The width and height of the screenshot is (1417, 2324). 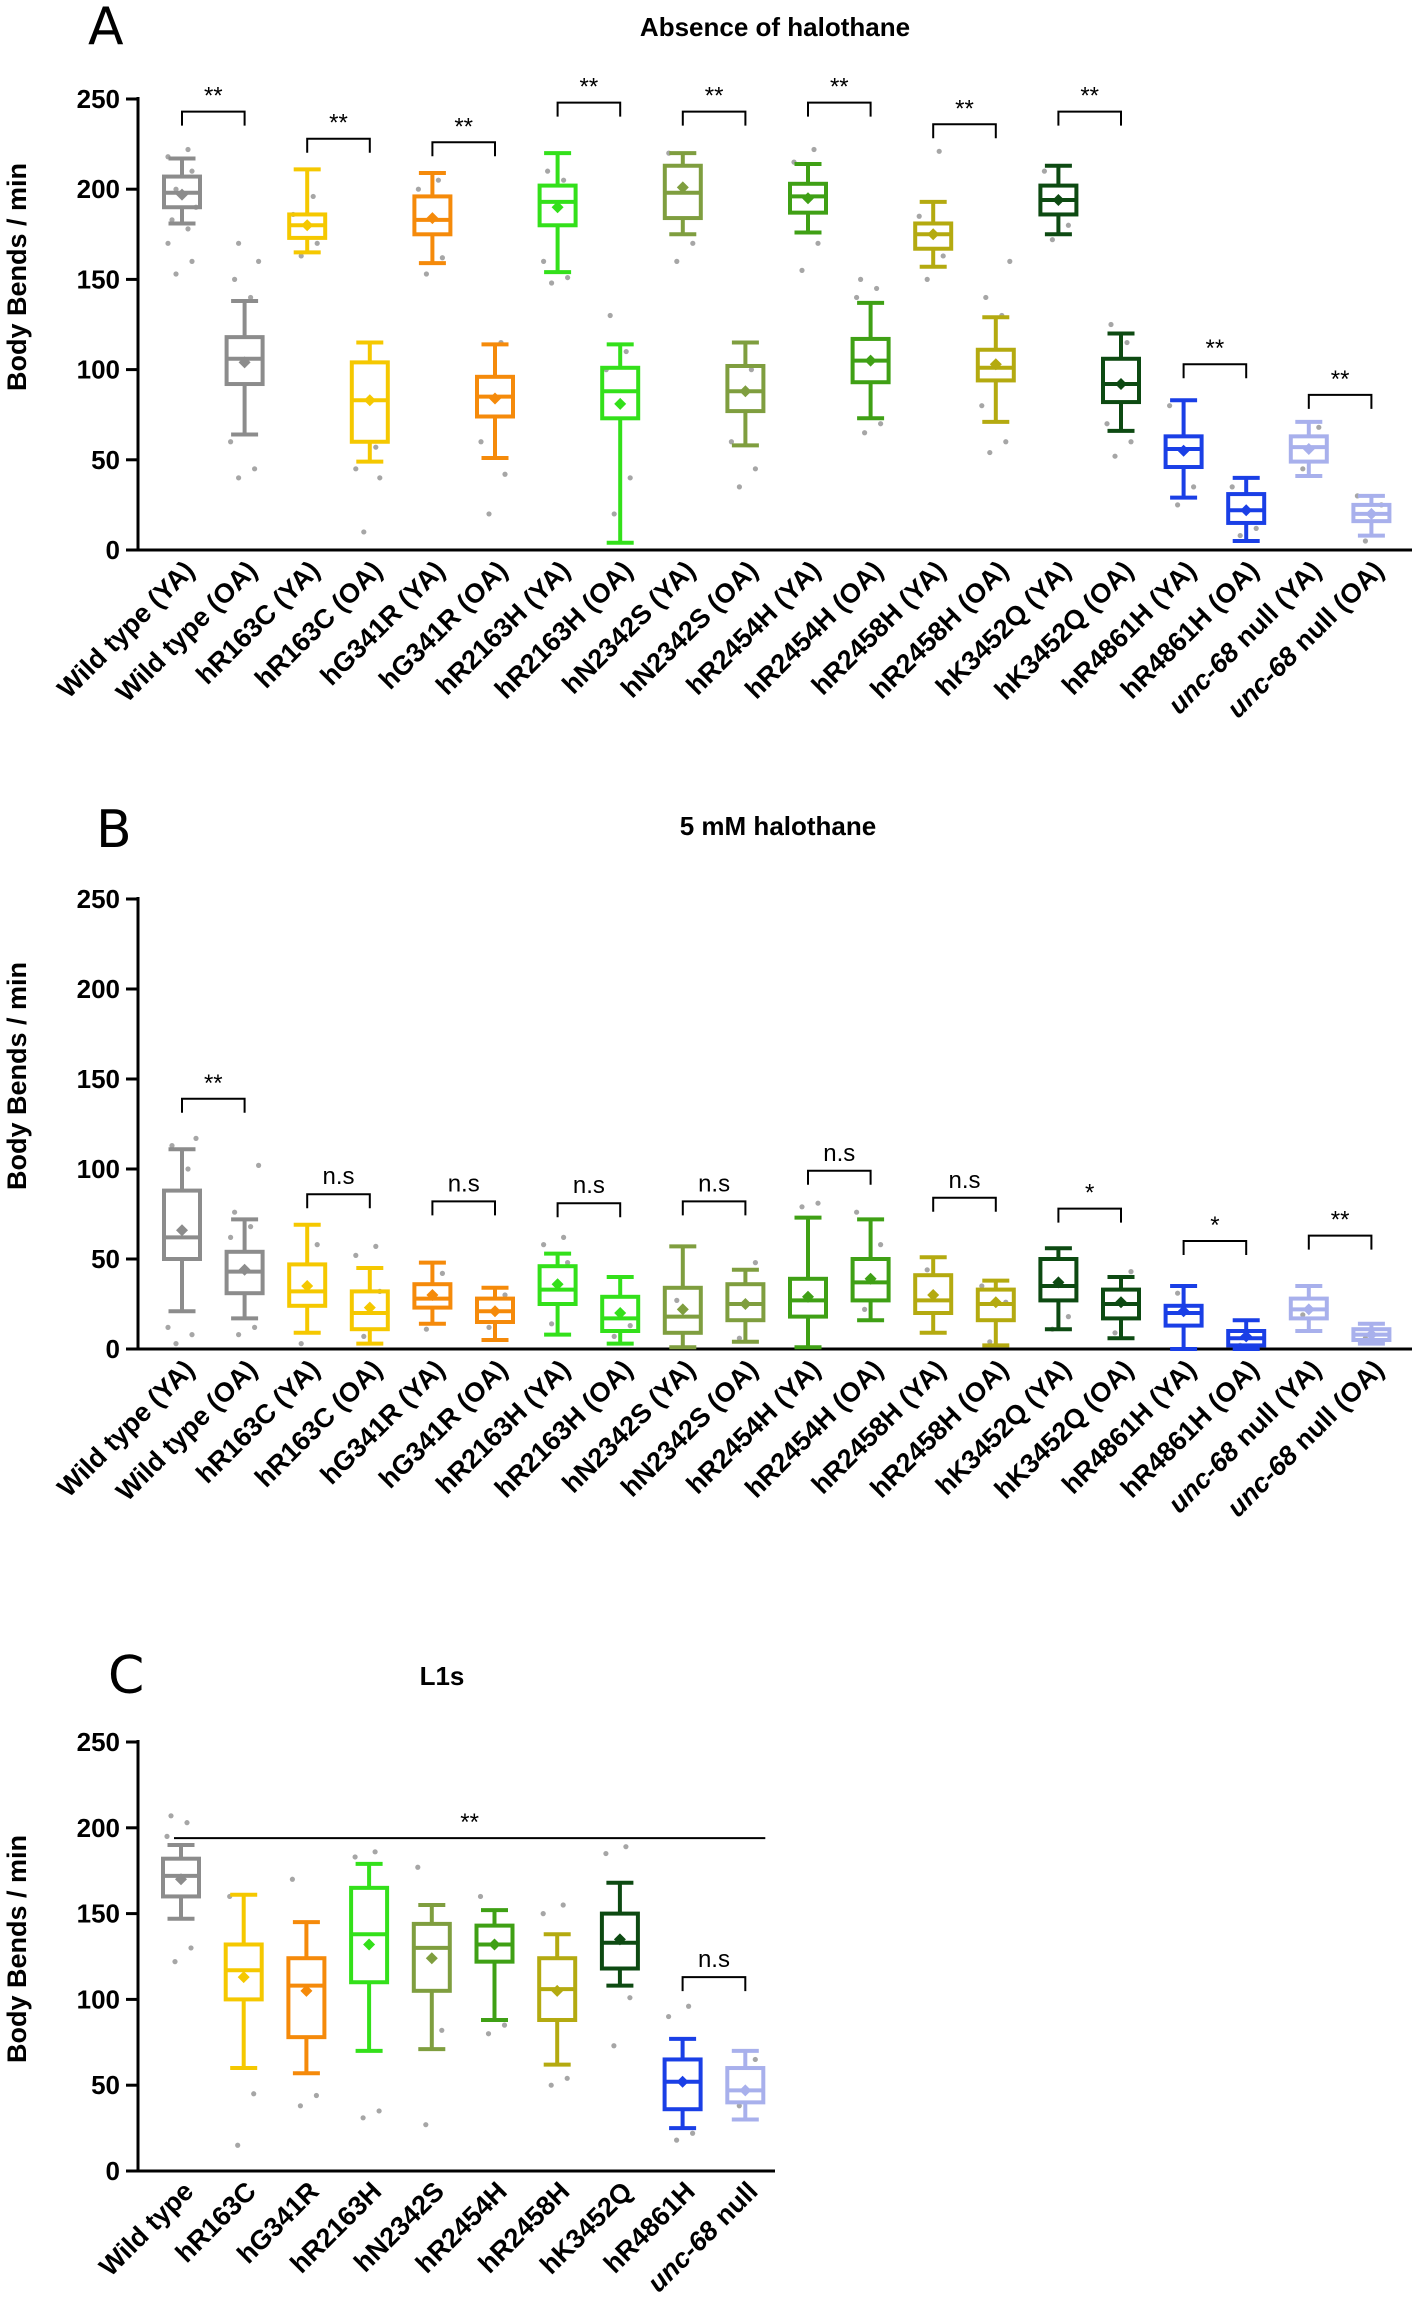 What do you see at coordinates (98, 989) in the screenshot?
I see `y-tick-label-b-200: 200` at bounding box center [98, 989].